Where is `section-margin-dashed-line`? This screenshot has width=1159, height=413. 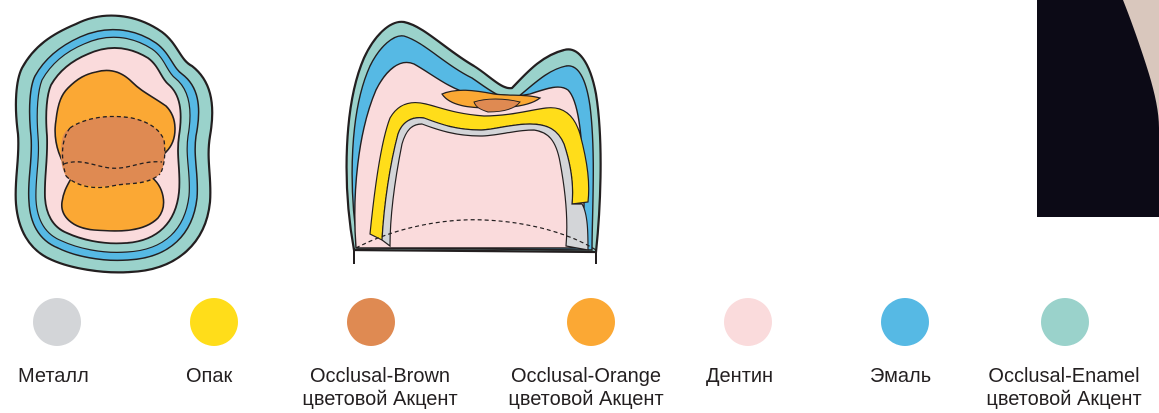
section-margin-dashed-line is located at coordinates (476, 235).